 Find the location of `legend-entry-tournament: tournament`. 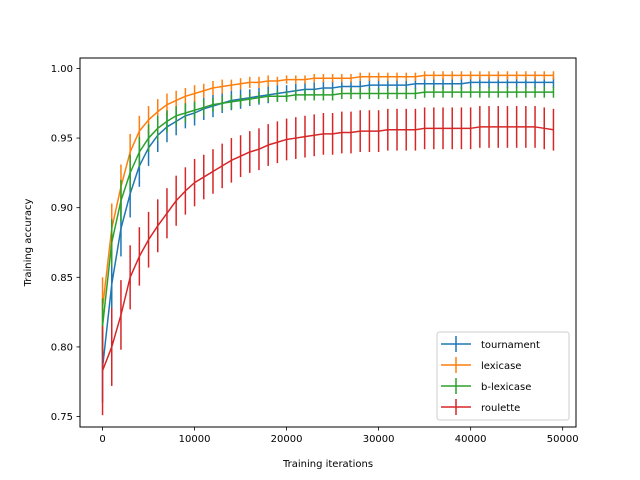

legend-entry-tournament: tournament is located at coordinates (490, 344).